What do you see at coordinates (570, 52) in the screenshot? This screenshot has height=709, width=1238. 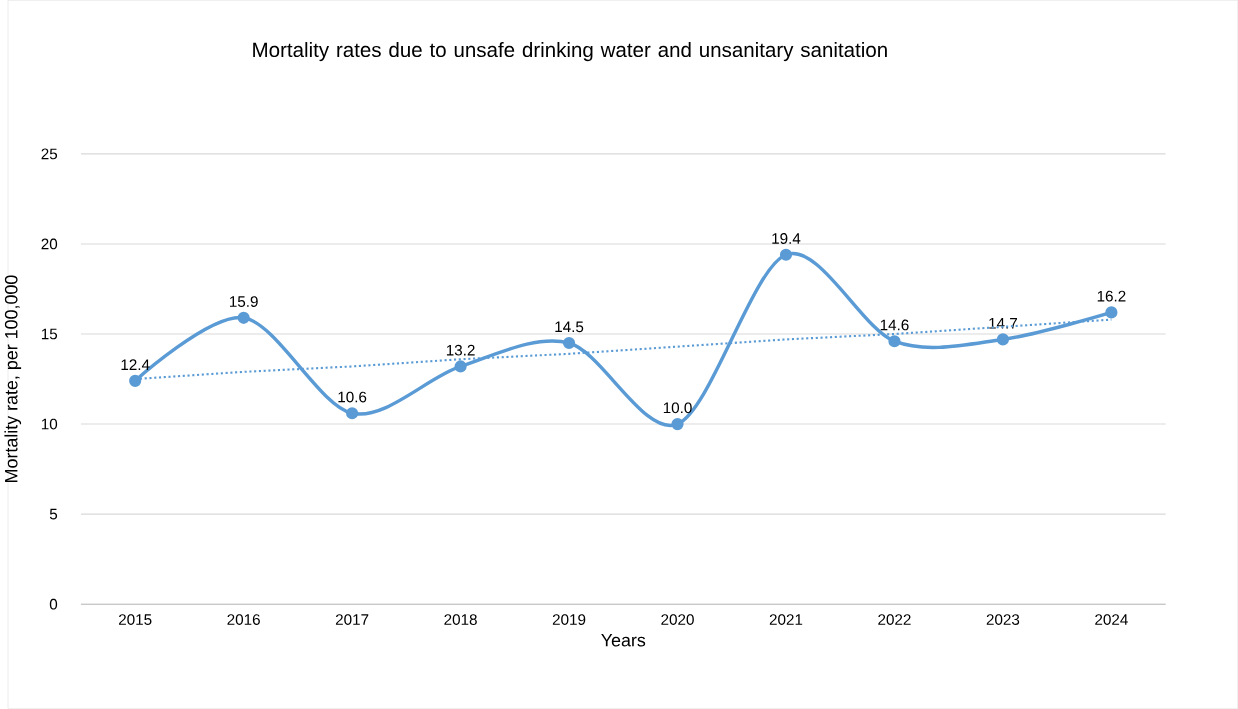 I see `chart-title: Mortality rates due to unsafe drinking water and unsanitary sanitation` at bounding box center [570, 52].